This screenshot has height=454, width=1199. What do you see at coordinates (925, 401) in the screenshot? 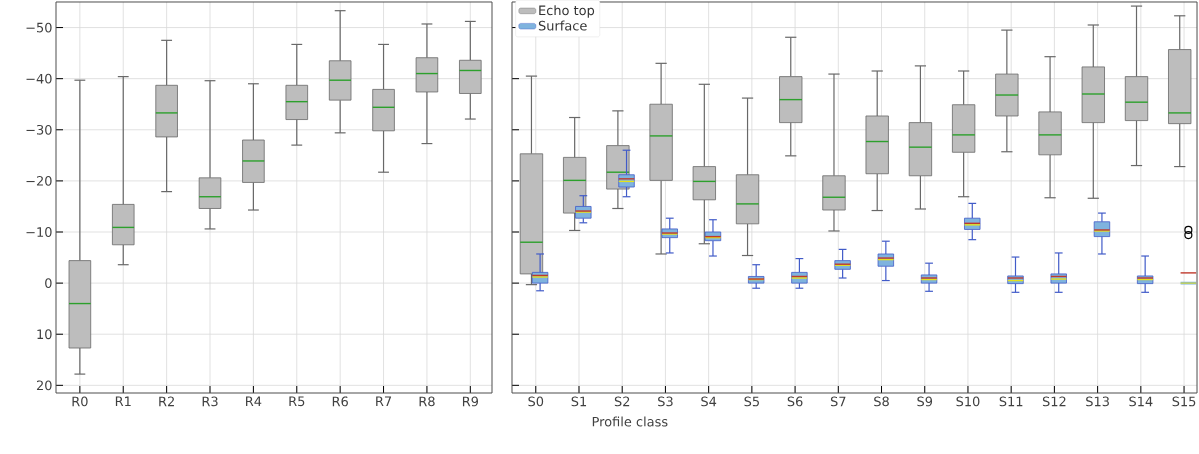
I see `x-tick-label: S9` at bounding box center [925, 401].